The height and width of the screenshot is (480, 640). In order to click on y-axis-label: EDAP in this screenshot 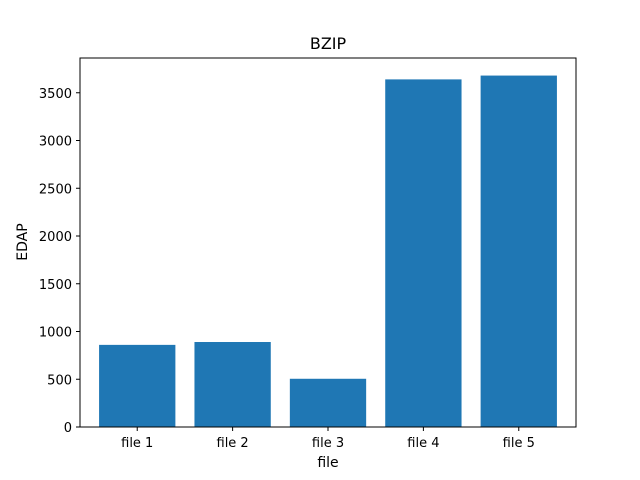, I will do `click(23, 241)`.